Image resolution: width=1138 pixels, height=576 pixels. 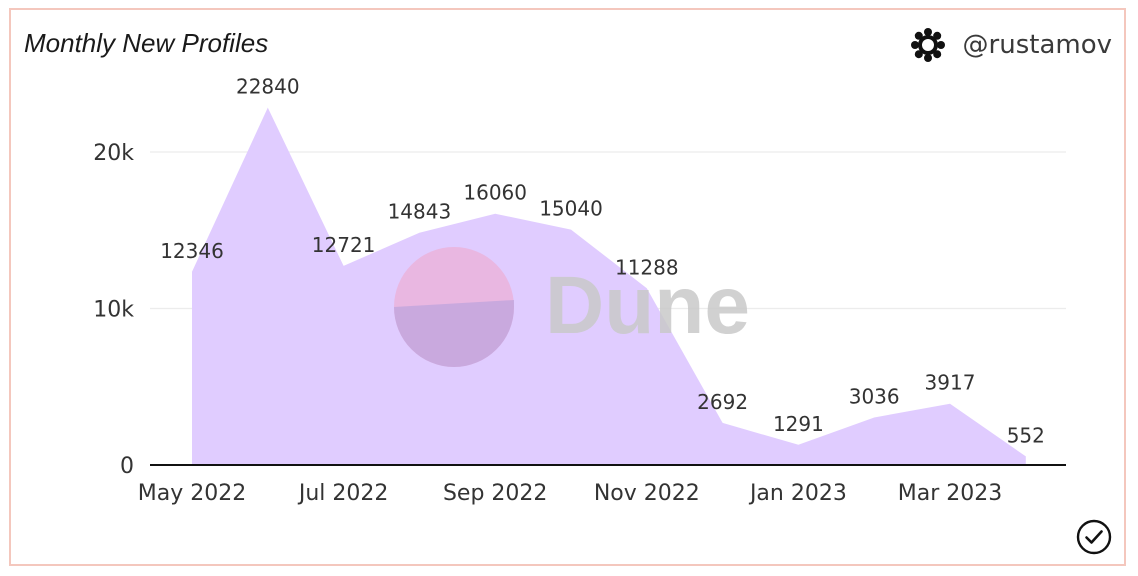 What do you see at coordinates (647, 267) in the screenshot?
I see `data-label: 11288` at bounding box center [647, 267].